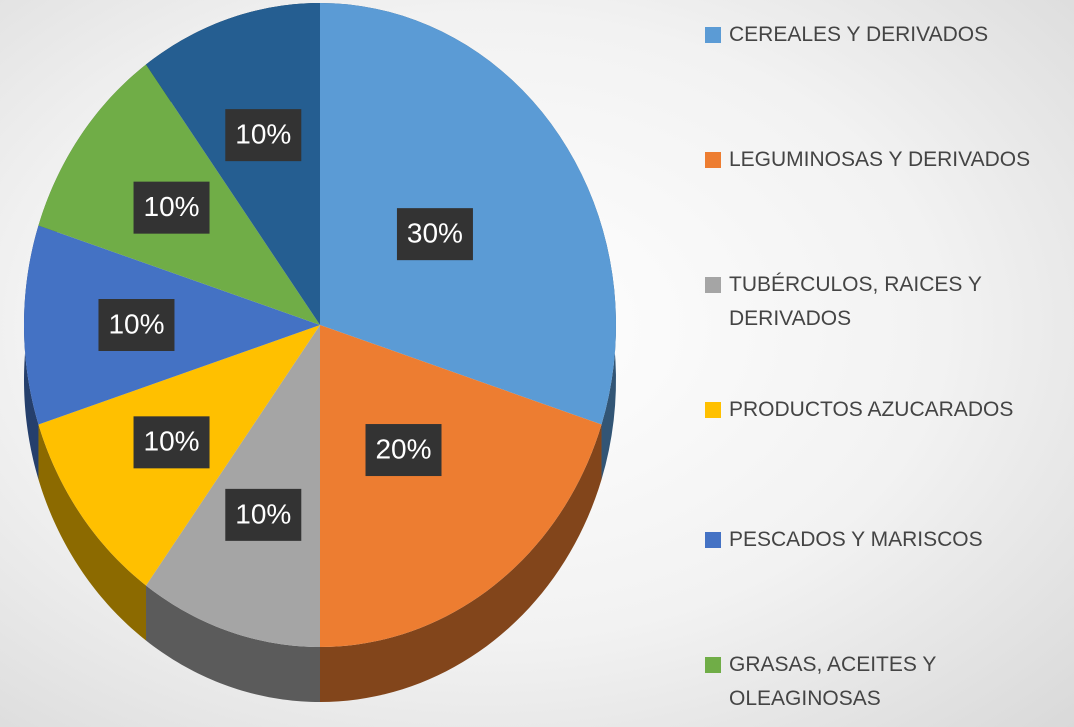 The width and height of the screenshot is (1074, 727). What do you see at coordinates (880, 159) in the screenshot?
I see `legend-label: LEGUMINOSAS Y DERIVADOS` at bounding box center [880, 159].